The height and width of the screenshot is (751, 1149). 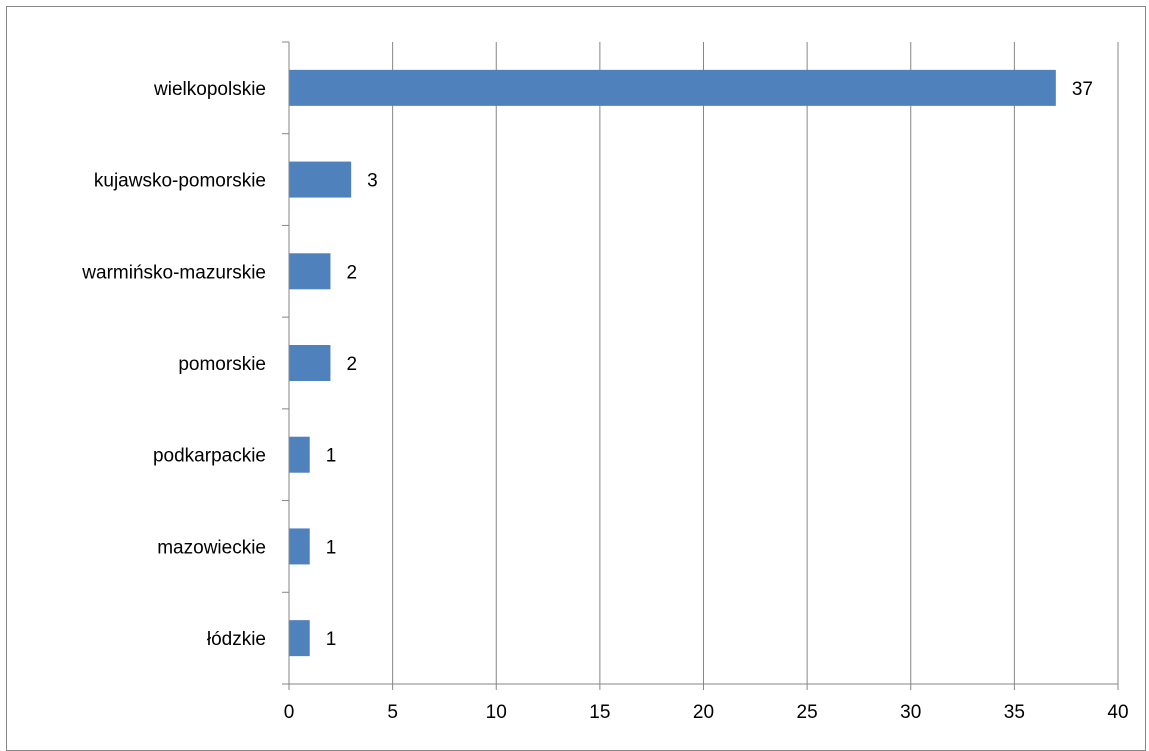 What do you see at coordinates (910, 712) in the screenshot?
I see `x-tick-label-6: 30` at bounding box center [910, 712].